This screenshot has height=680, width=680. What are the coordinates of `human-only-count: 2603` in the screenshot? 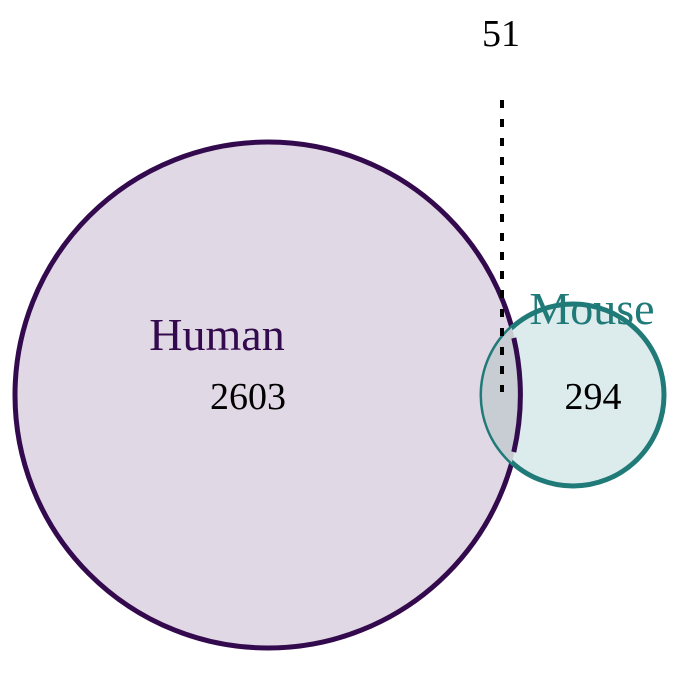 It's located at (248, 397).